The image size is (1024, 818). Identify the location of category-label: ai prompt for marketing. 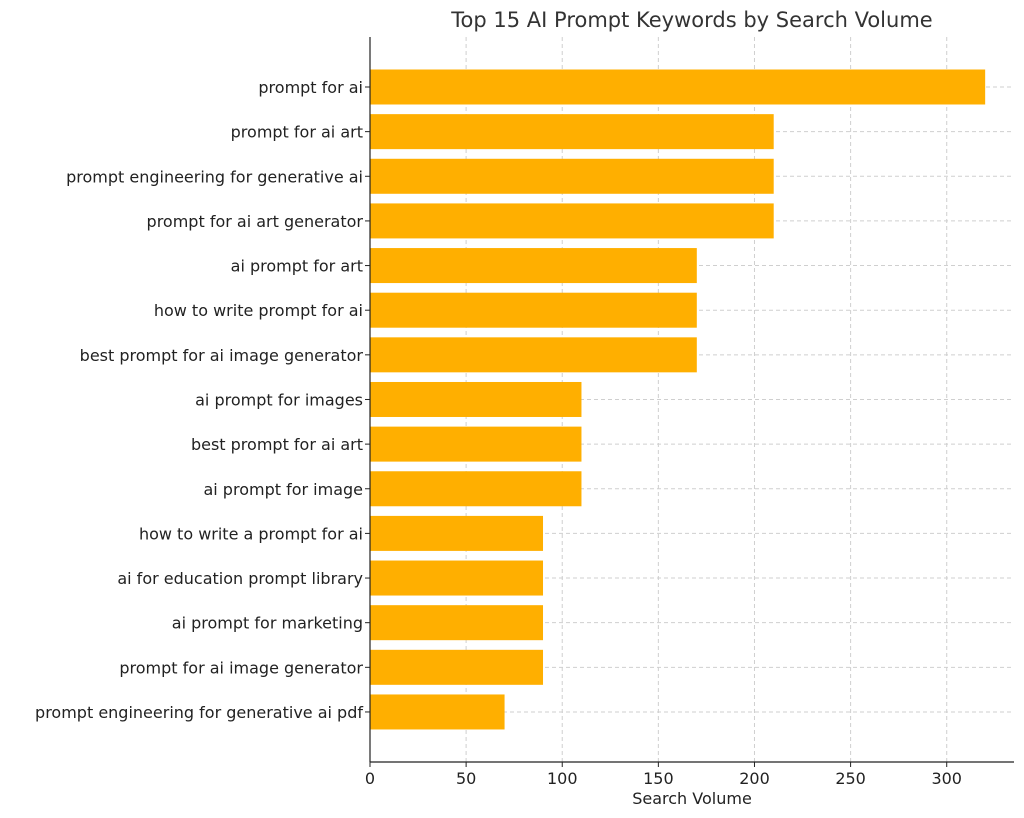
(267, 623).